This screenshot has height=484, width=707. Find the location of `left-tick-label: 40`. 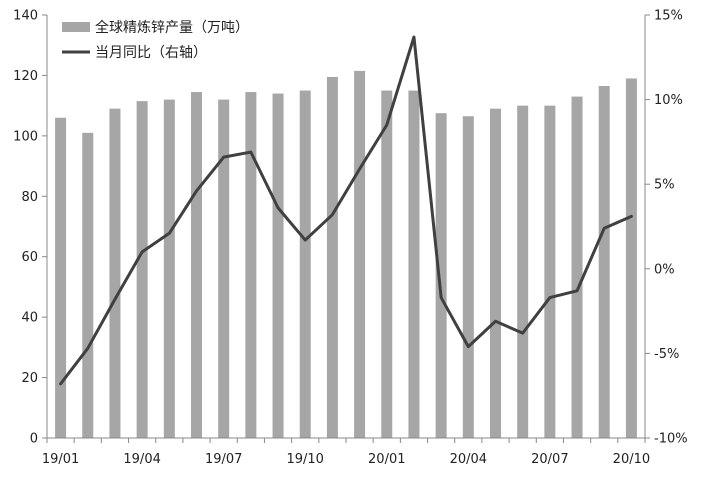

left-tick-label: 40 is located at coordinates (29, 318).